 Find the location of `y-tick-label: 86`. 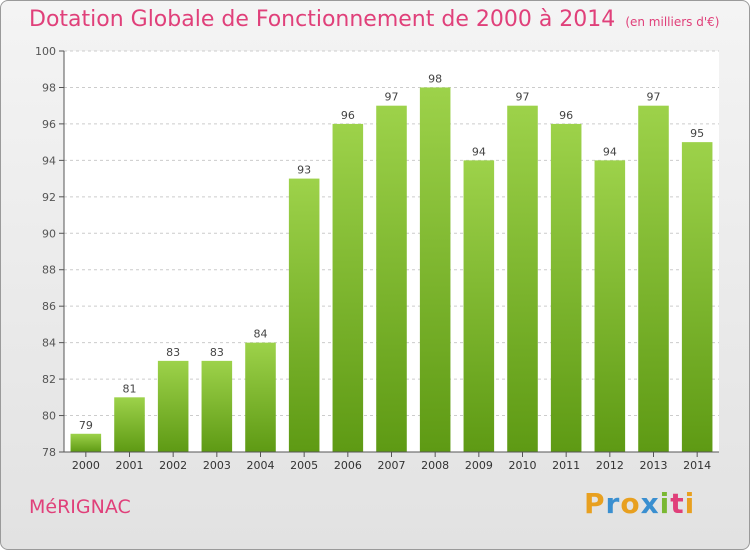

y-tick-label: 86 is located at coordinates (49, 306).